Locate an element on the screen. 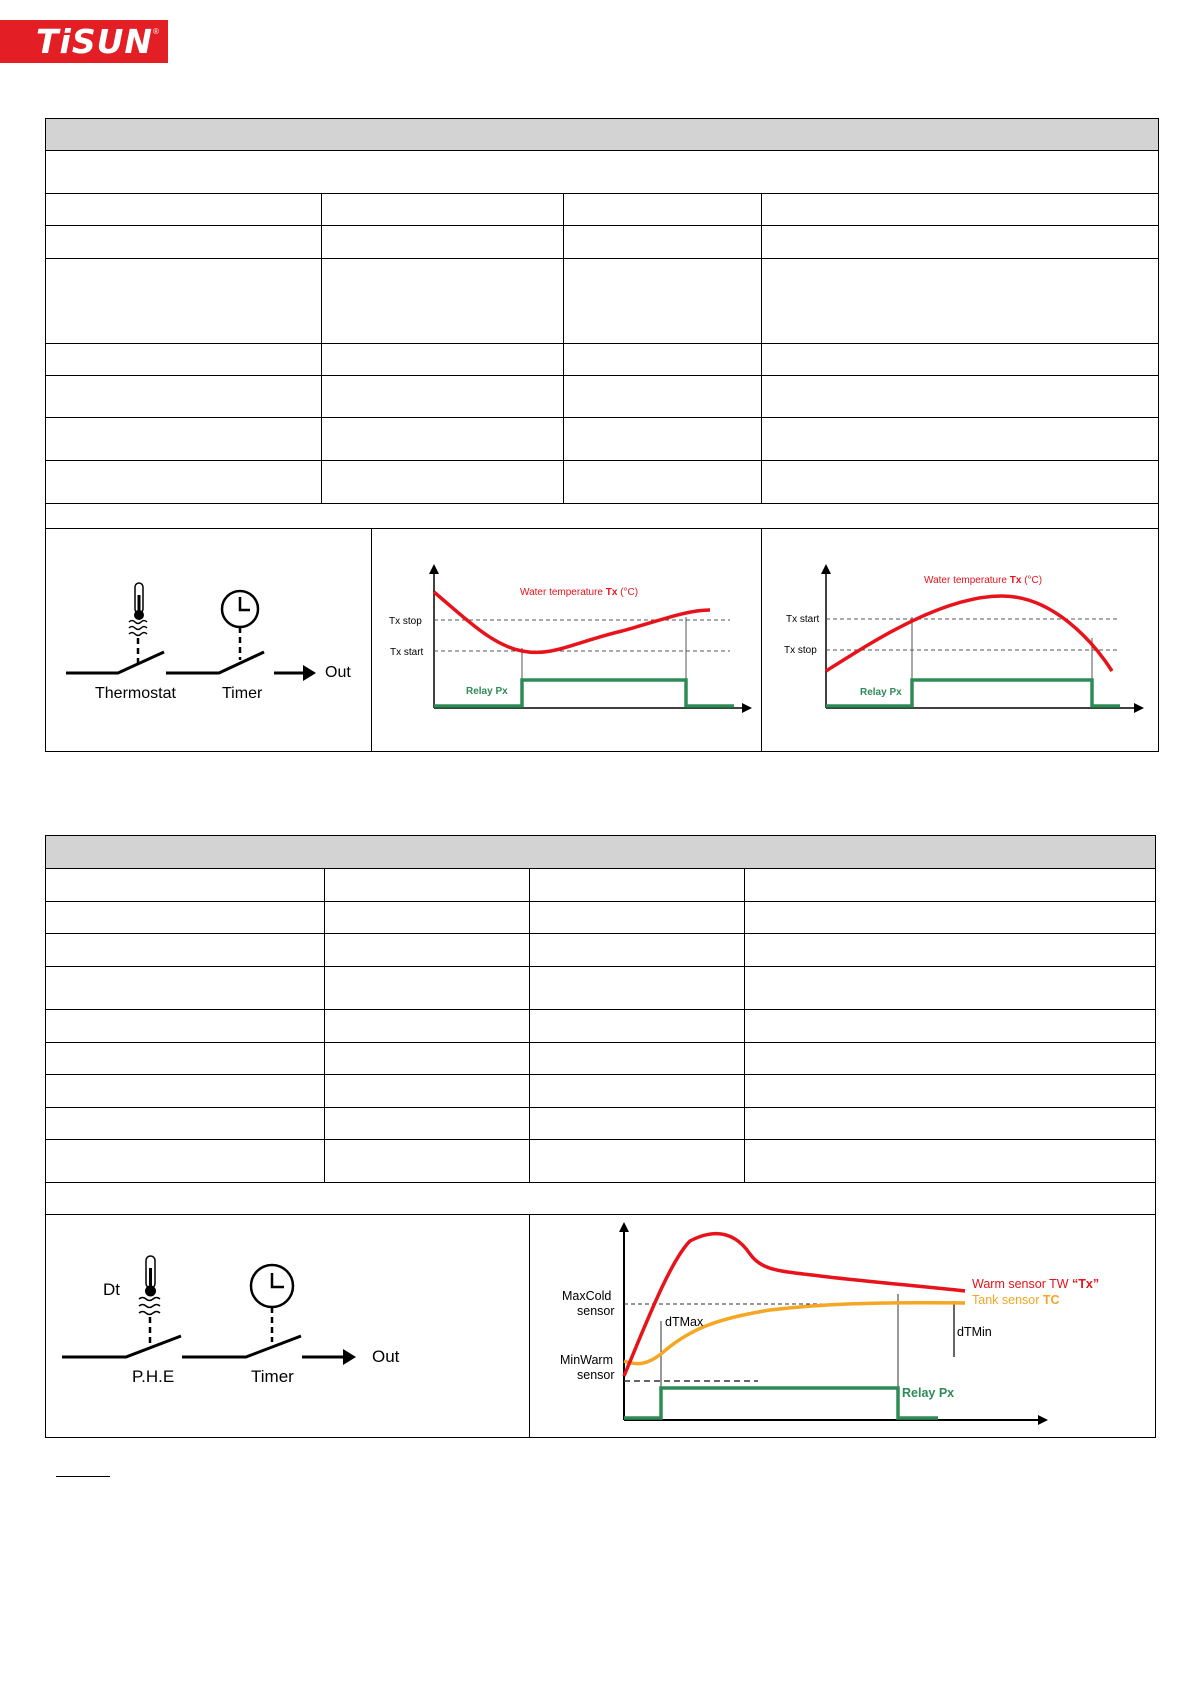 The height and width of the screenshot is (1684, 1191). registered-mark: ® is located at coordinates (156, 31).